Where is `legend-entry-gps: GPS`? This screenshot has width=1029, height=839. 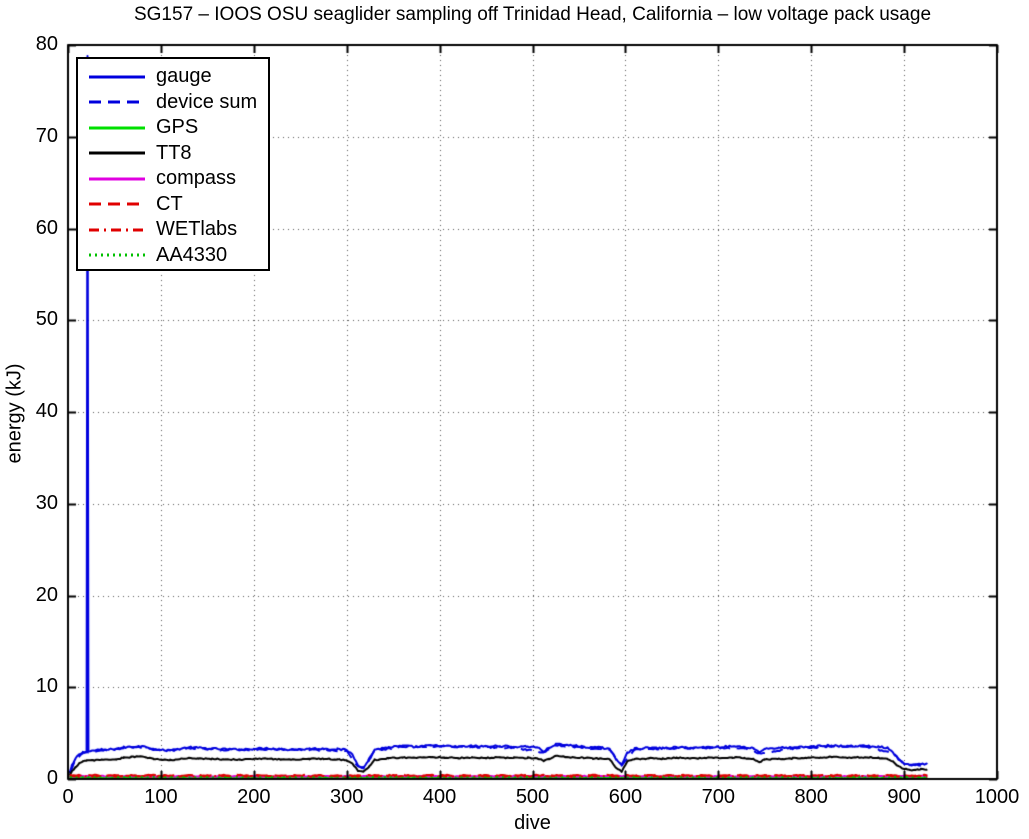
legend-entry-gps: GPS is located at coordinates (173, 128).